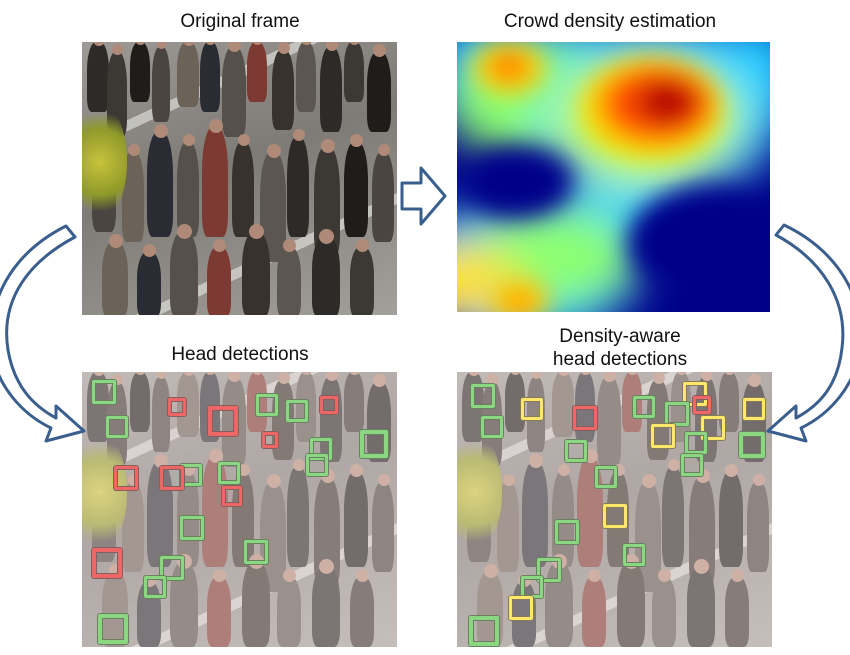  What do you see at coordinates (240, 21) in the screenshot?
I see `title-original-frame: Original frame` at bounding box center [240, 21].